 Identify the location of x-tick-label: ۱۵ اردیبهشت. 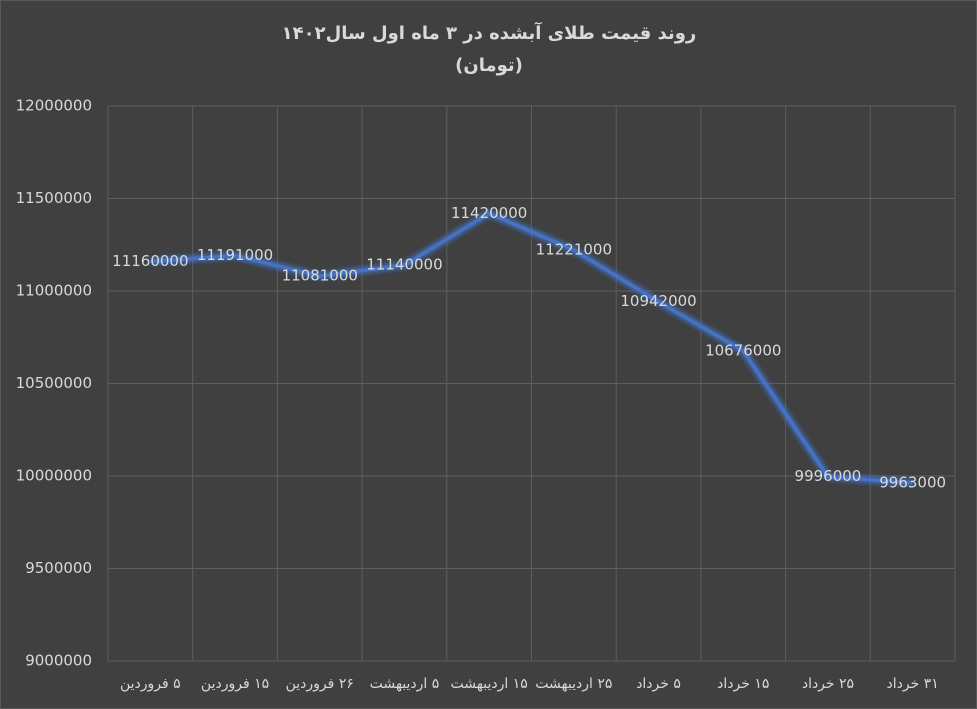
(489, 684).